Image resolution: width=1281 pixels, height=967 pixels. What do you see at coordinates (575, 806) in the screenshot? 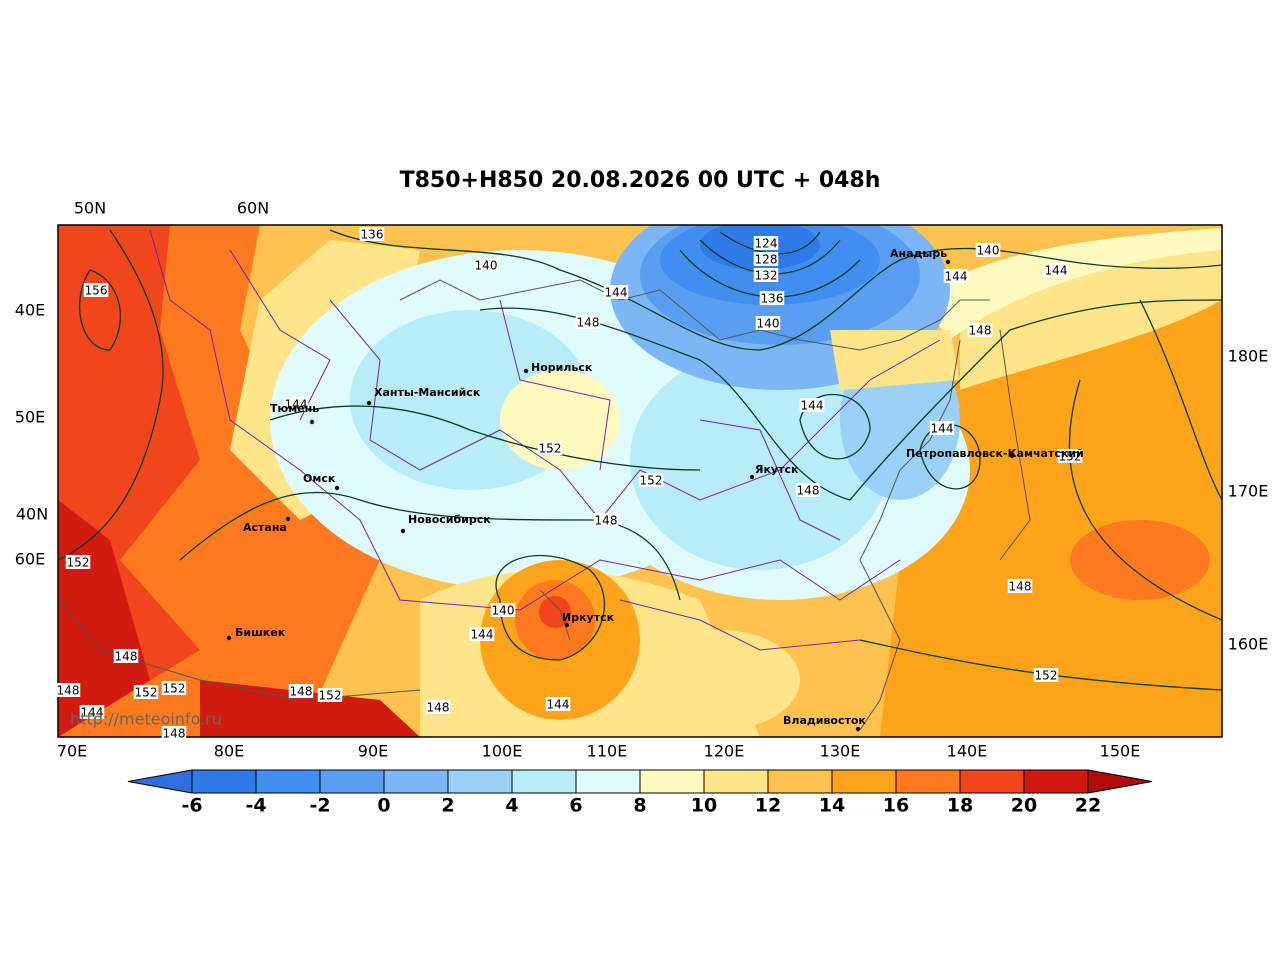
I see `colorbar-tick-label: 6` at bounding box center [575, 806].